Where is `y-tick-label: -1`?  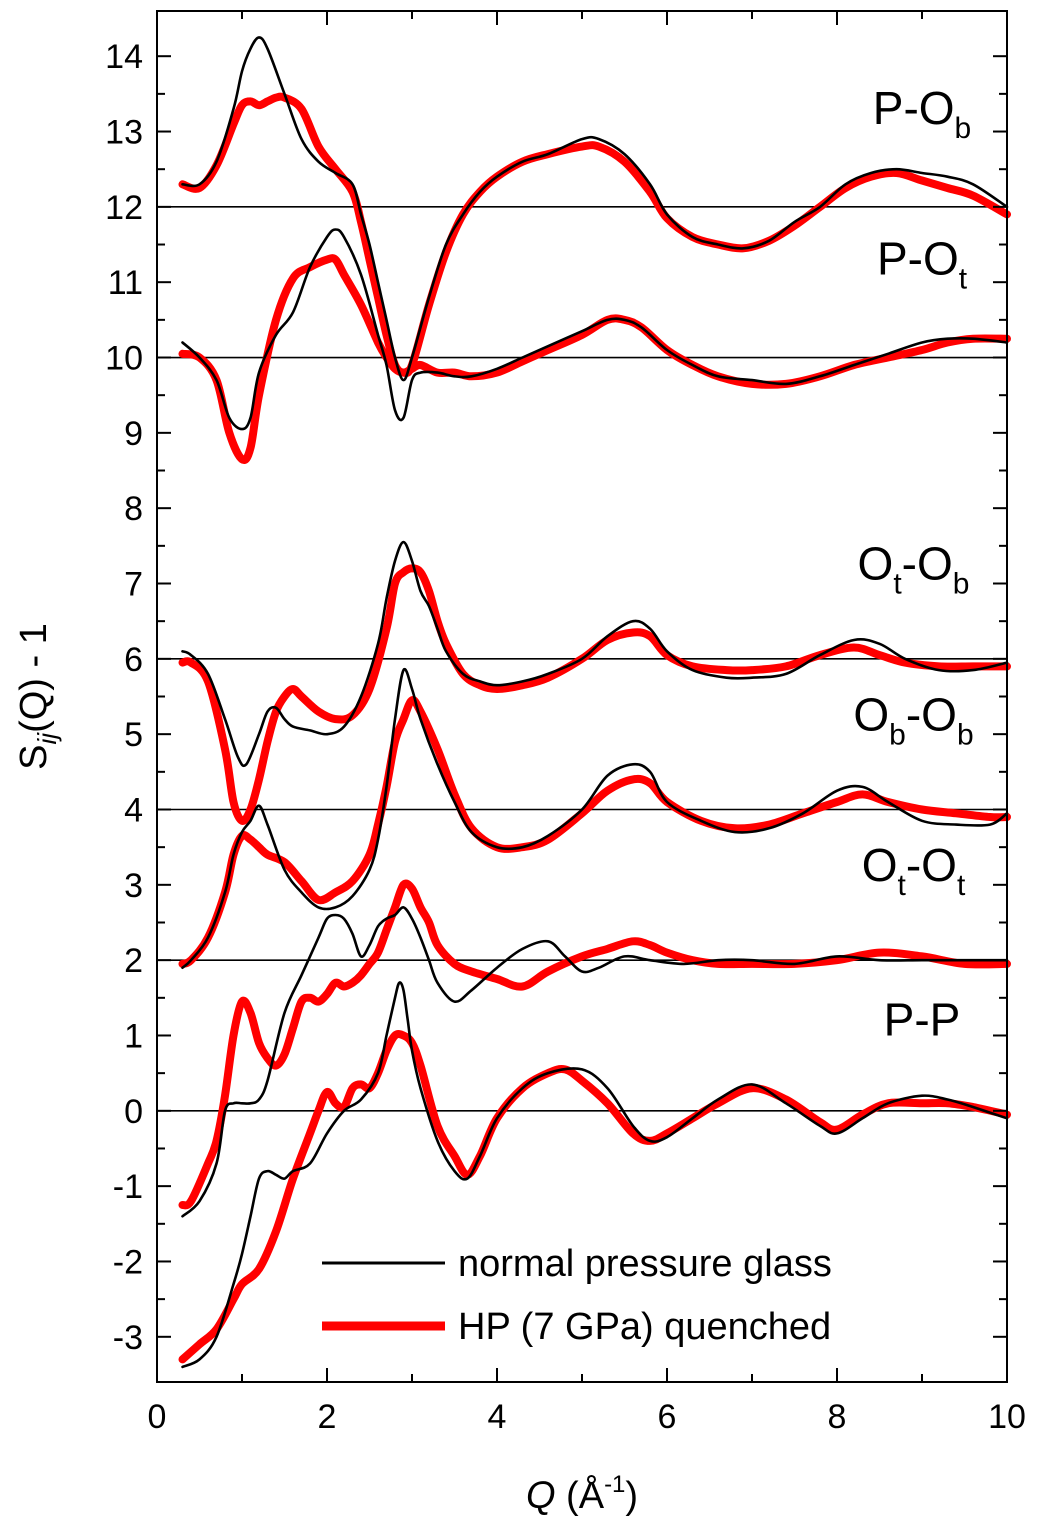 y-tick-label: -1 is located at coordinates (128, 1187).